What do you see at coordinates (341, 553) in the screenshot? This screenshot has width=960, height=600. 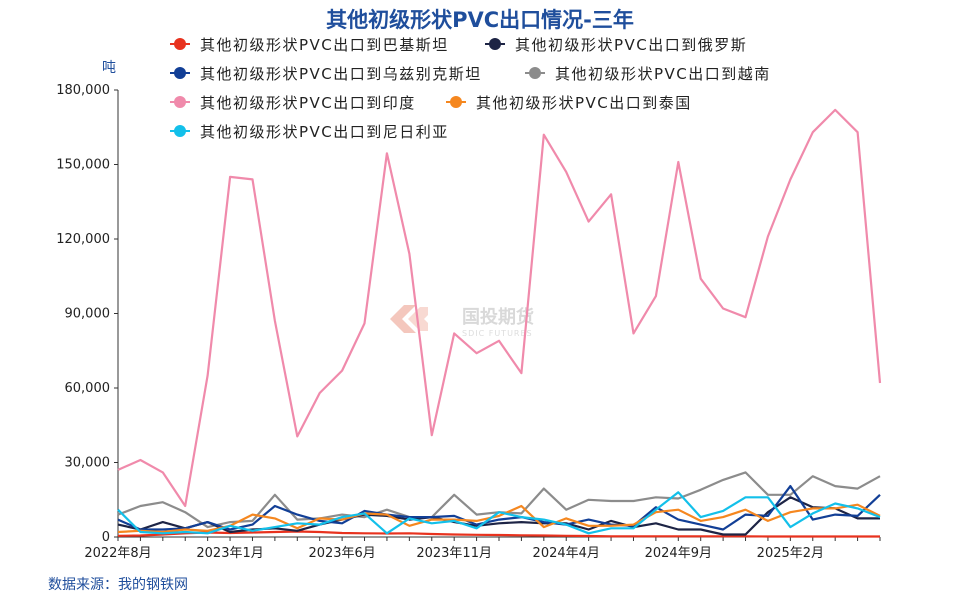 I see `x-tick-label: 2023年6月` at bounding box center [341, 553].